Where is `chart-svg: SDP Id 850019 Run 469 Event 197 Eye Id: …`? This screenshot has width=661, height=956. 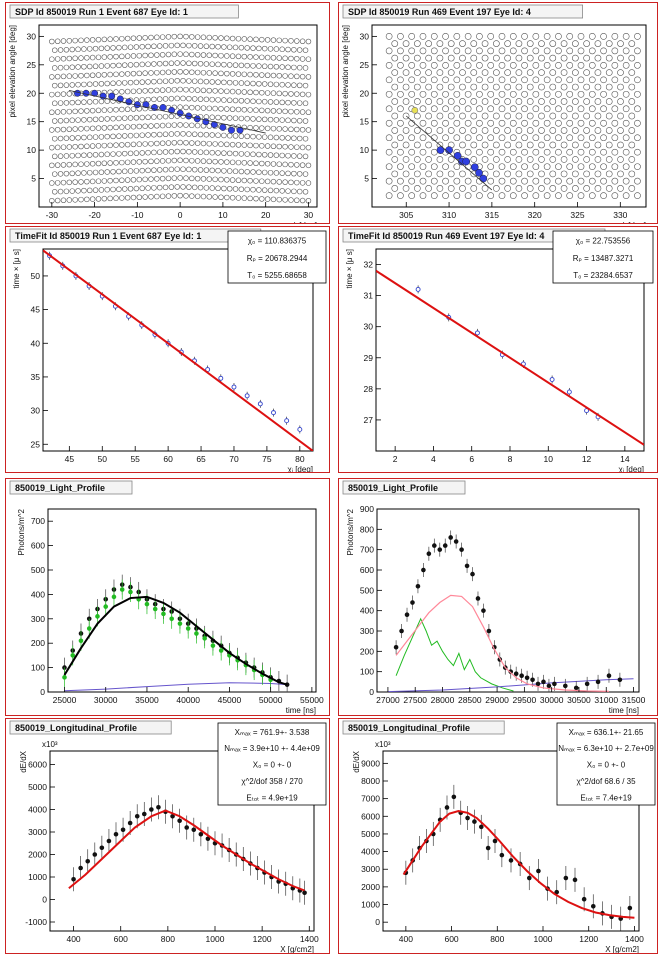
chart-svg: SDP Id 850019 Run 469 Event 197 Eye Id: … is located at coordinates (494, 113).